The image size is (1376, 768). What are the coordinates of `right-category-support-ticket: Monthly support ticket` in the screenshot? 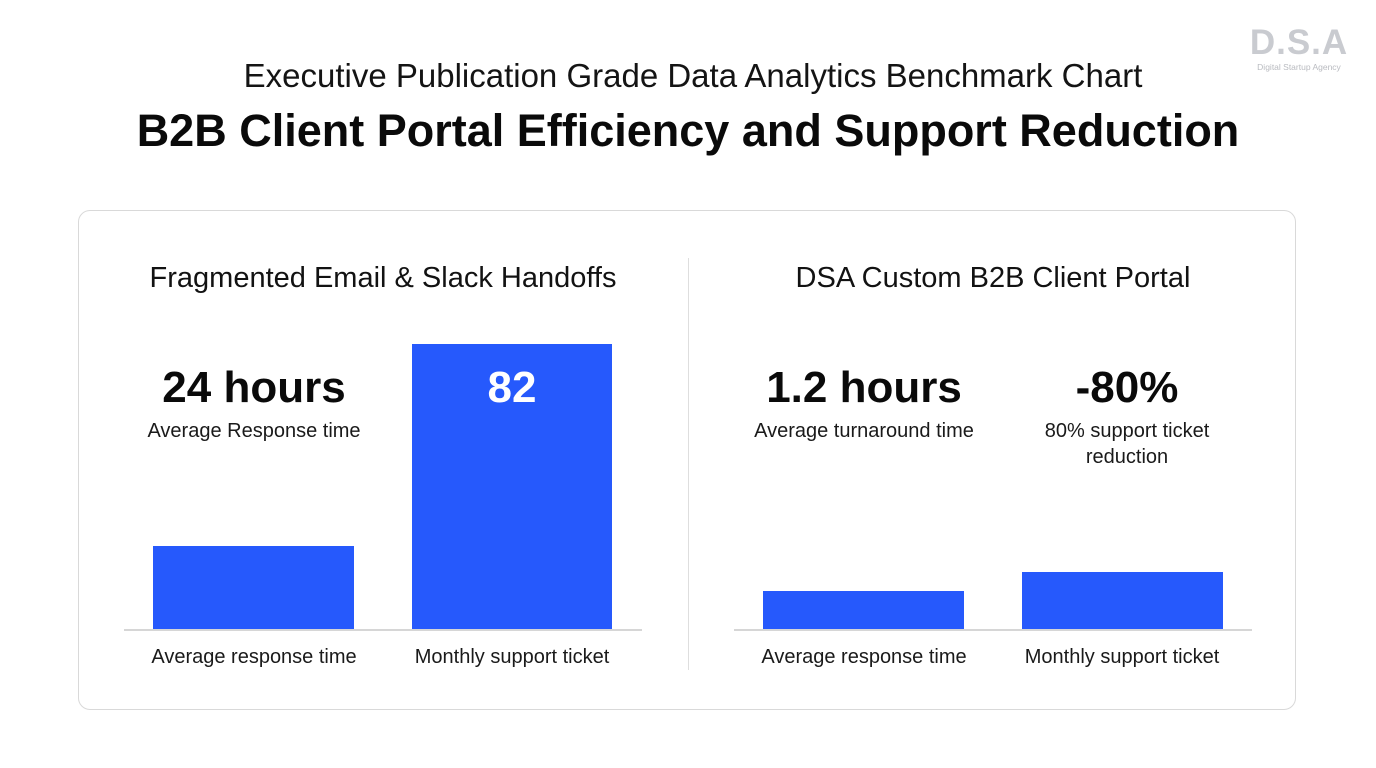 It's located at (1122, 657).